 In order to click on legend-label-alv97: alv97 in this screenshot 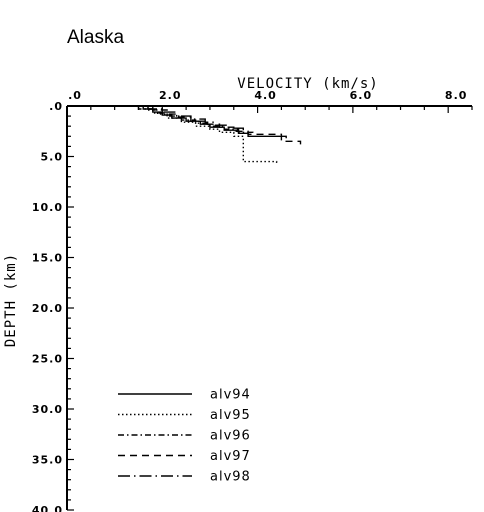, I will do `click(230, 456)`.